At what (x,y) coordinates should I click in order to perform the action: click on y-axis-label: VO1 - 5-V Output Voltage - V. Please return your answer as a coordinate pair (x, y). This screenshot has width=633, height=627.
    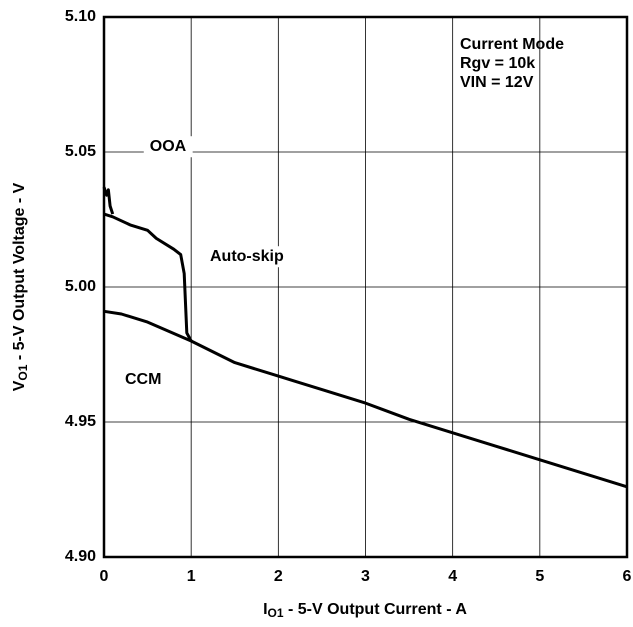
    Looking at the image, I should click on (20, 286).